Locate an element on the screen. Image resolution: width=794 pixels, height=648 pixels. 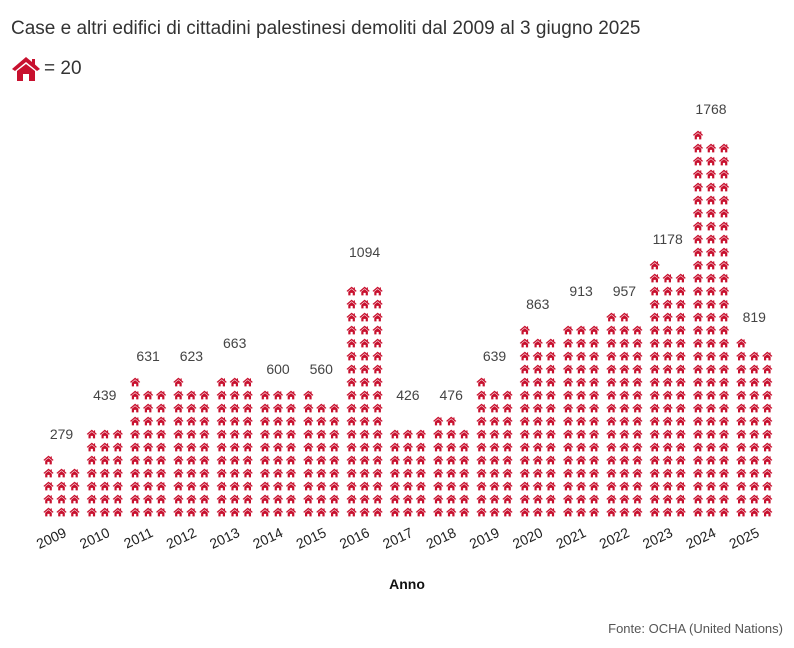
x-tick-label: 2022 is located at coordinates (614, 538).